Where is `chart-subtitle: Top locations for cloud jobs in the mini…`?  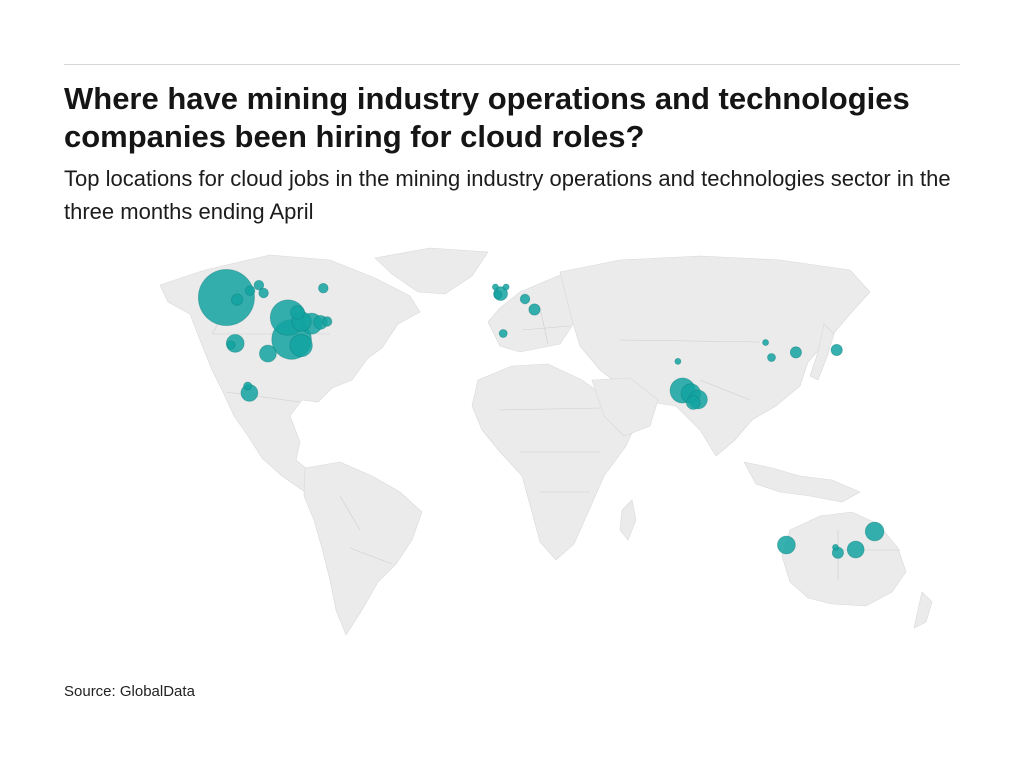 chart-subtitle: Top locations for cloud jobs in the mini… is located at coordinates (507, 195).